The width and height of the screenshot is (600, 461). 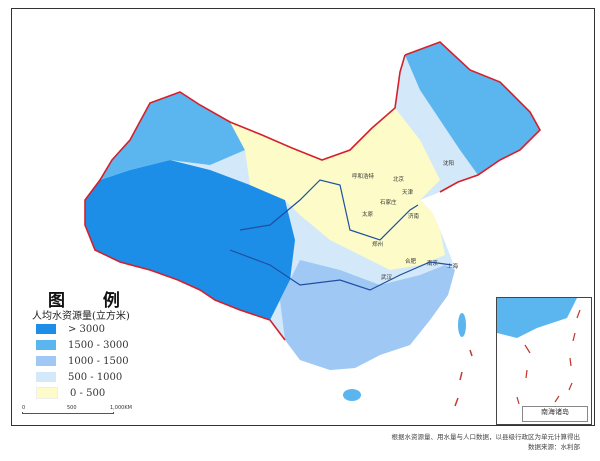 I want to click on city-label: 呼和浩特, so click(x=363, y=176).